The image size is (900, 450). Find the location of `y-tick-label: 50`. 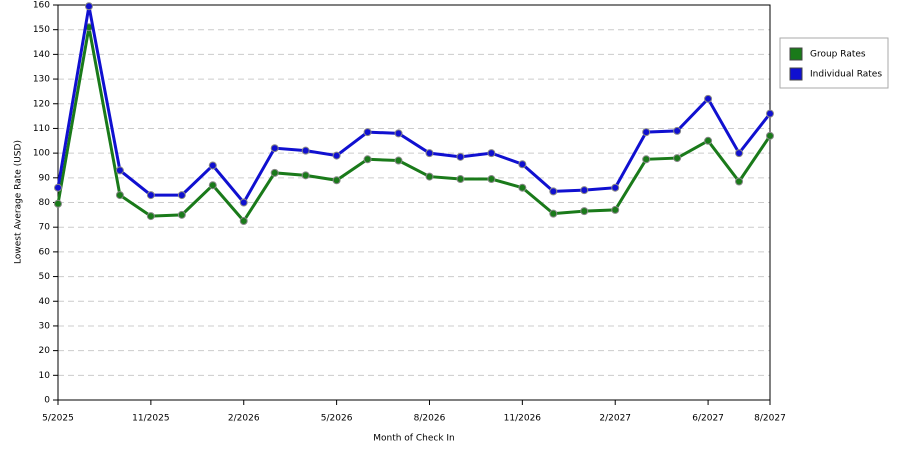

y-tick-label: 50 is located at coordinates (45, 277).